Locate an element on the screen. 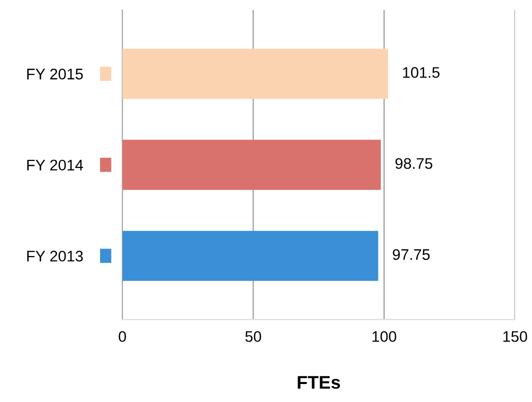 This screenshot has height=402, width=532. x-tick-label: 100 is located at coordinates (384, 336).